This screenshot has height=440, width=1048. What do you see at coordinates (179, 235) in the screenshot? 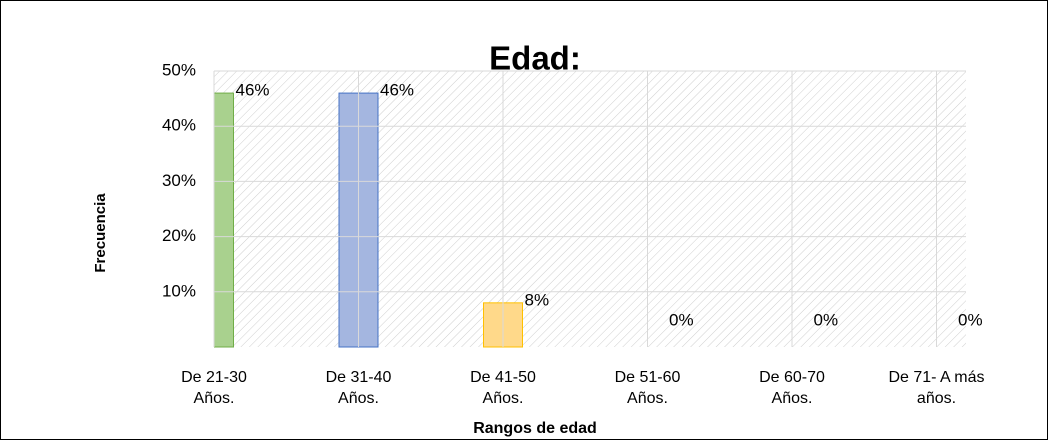
I see `y-tick-label: 20%` at bounding box center [179, 235].